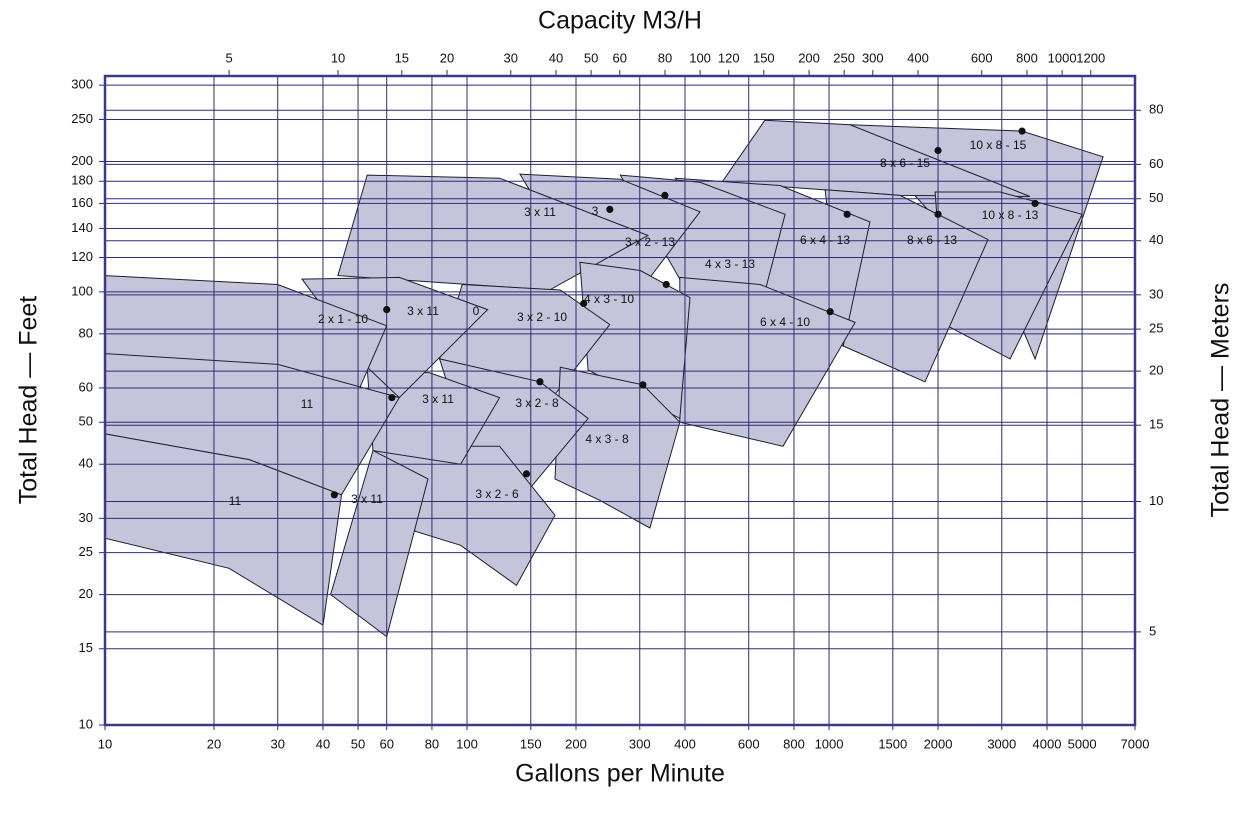  What do you see at coordinates (82, 180) in the screenshot?
I see `y-tick-label: 180` at bounding box center [82, 180].